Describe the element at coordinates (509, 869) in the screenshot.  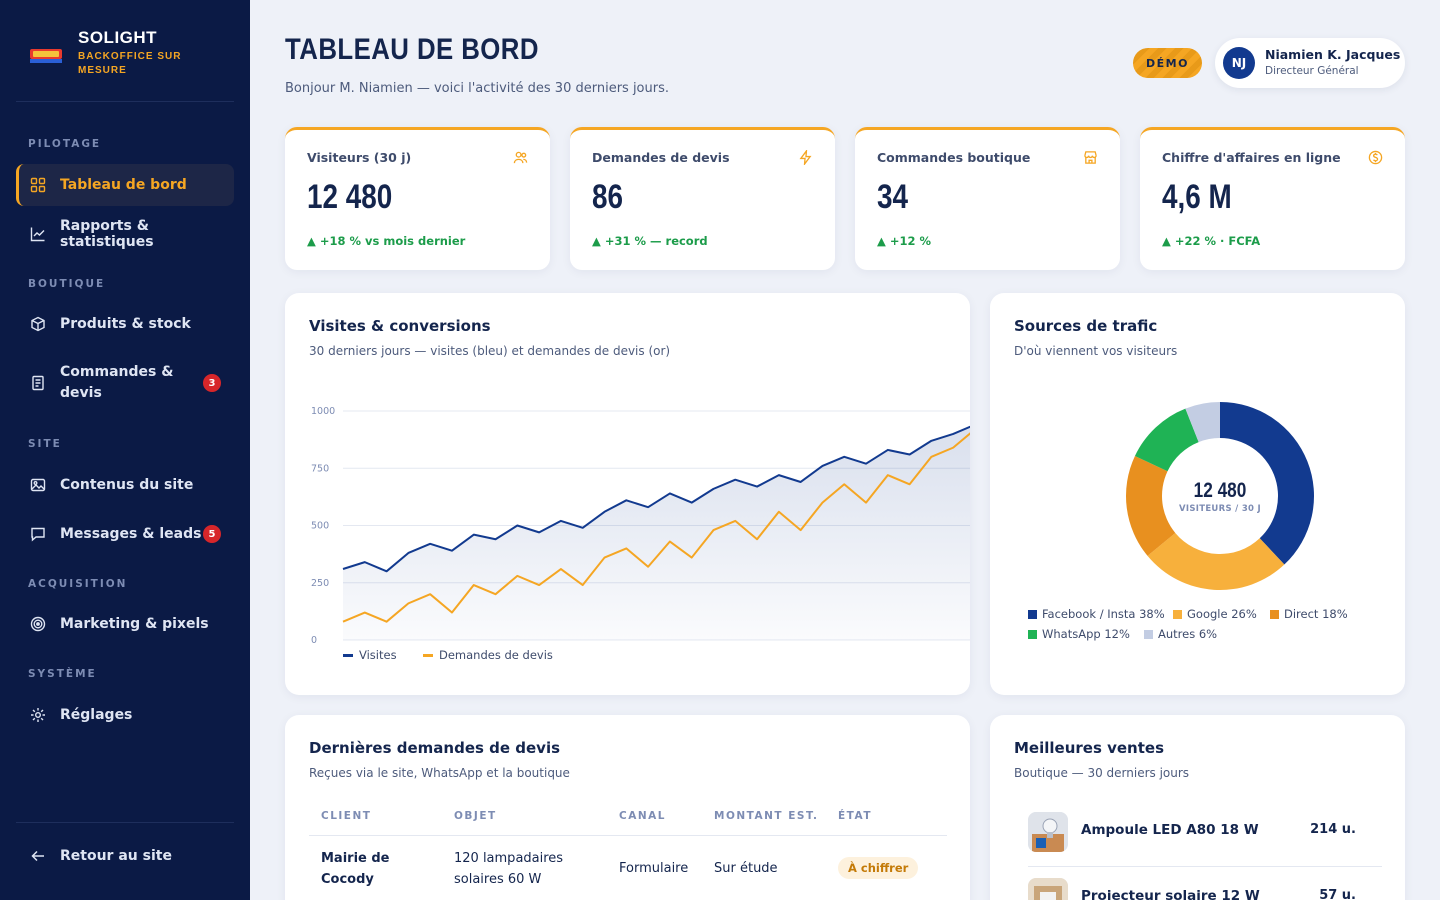
I see `cell-object: 120 lampadaires solaires 60 W` at that location.